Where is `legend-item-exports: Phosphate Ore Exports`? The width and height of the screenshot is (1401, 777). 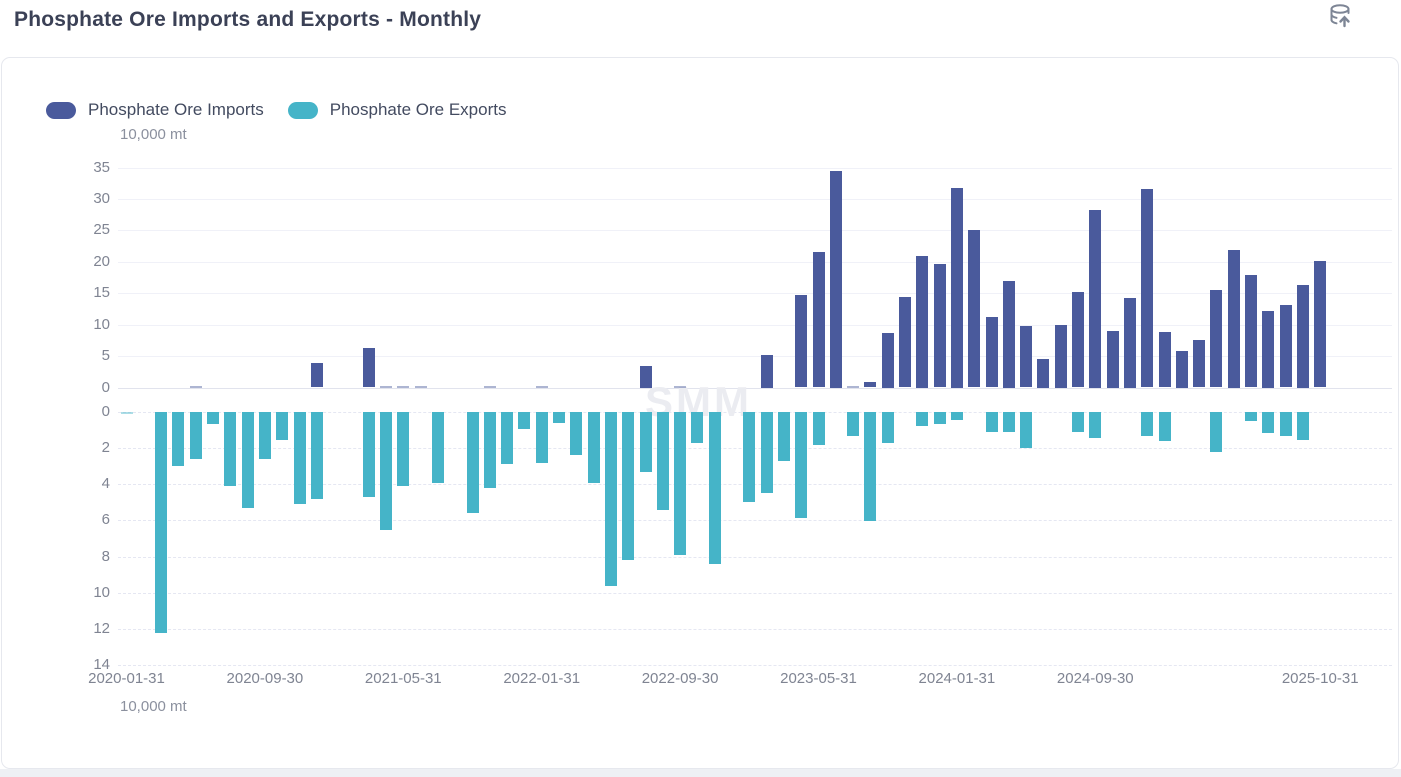 legend-item-exports: Phosphate Ore Exports is located at coordinates (396, 110).